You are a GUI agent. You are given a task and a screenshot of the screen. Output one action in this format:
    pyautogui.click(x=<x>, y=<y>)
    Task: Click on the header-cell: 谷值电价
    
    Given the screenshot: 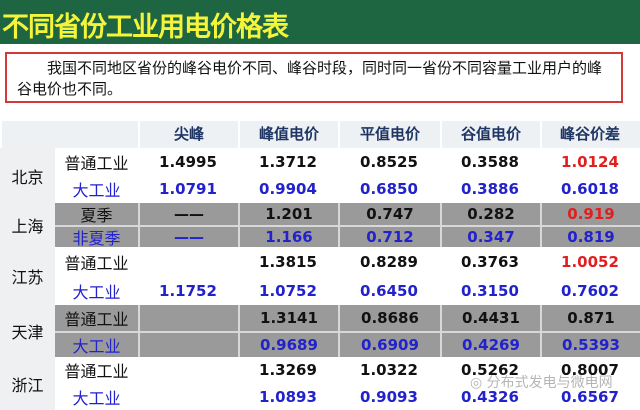 What is the action you would take?
    pyautogui.click(x=490, y=134)
    